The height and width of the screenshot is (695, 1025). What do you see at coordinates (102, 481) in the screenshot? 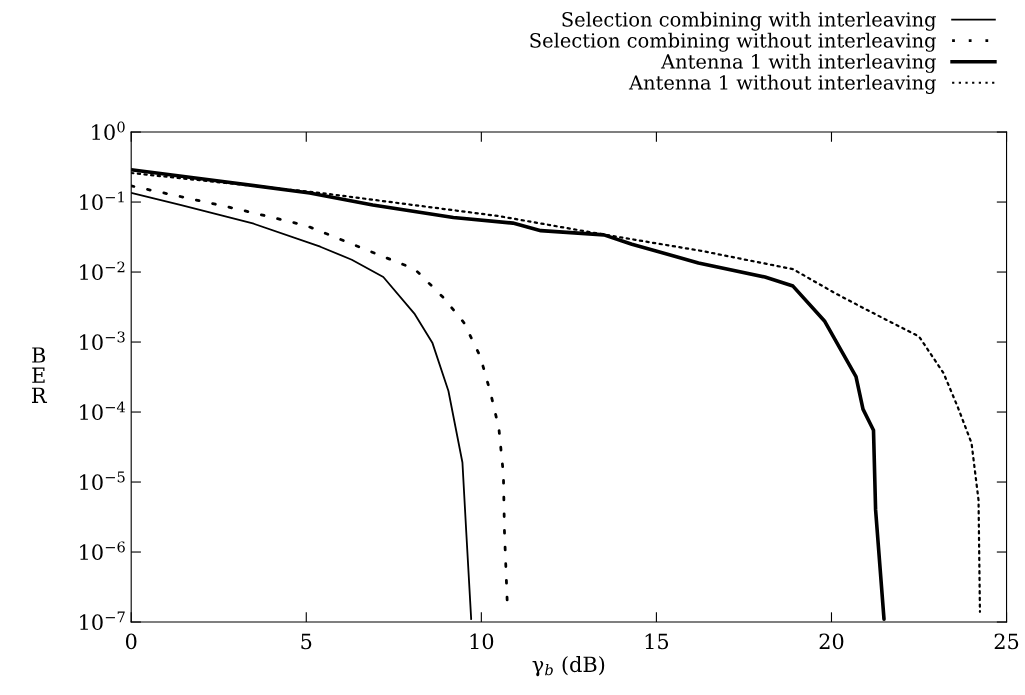
I see `y-tick-label: 10$^{−5}$` at bounding box center [102, 481].